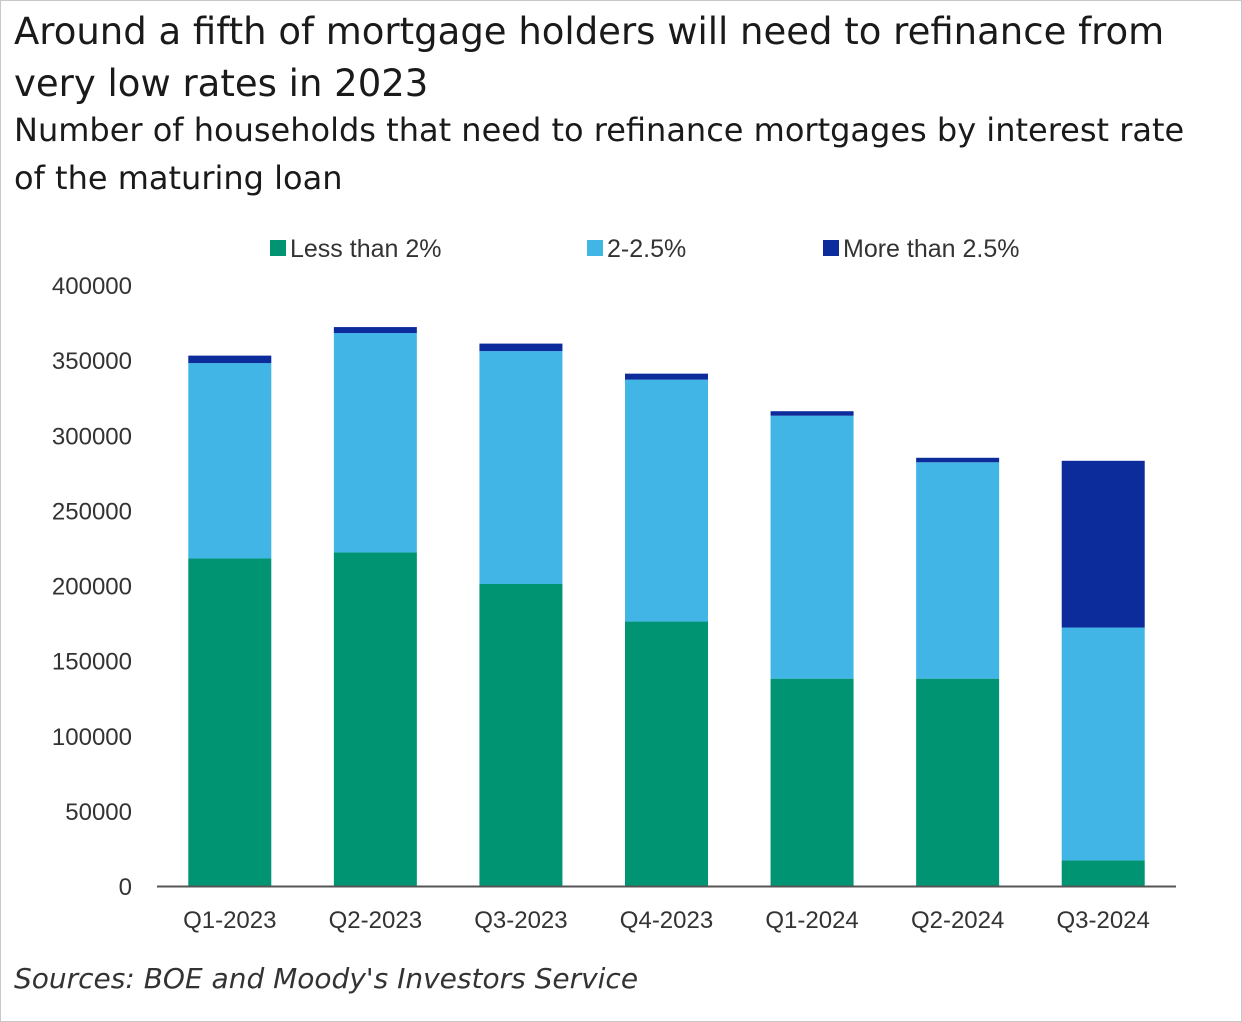 The width and height of the screenshot is (1242, 1022). Describe the element at coordinates (811, 920) in the screenshot. I see `x-tick-label: Q1-2024` at that location.